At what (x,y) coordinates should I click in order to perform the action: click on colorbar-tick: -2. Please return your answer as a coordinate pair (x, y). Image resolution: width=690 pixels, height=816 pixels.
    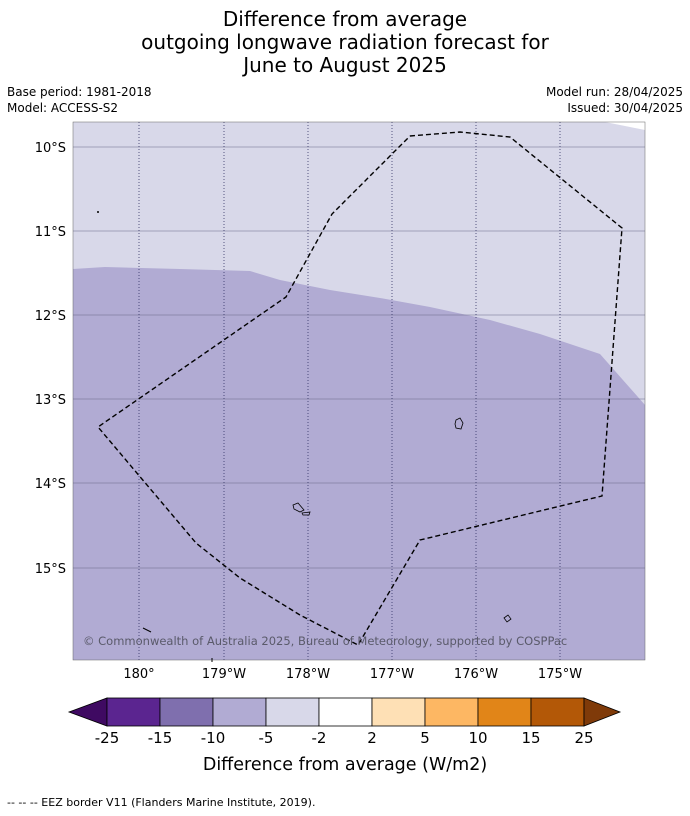
    Looking at the image, I should click on (319, 738).